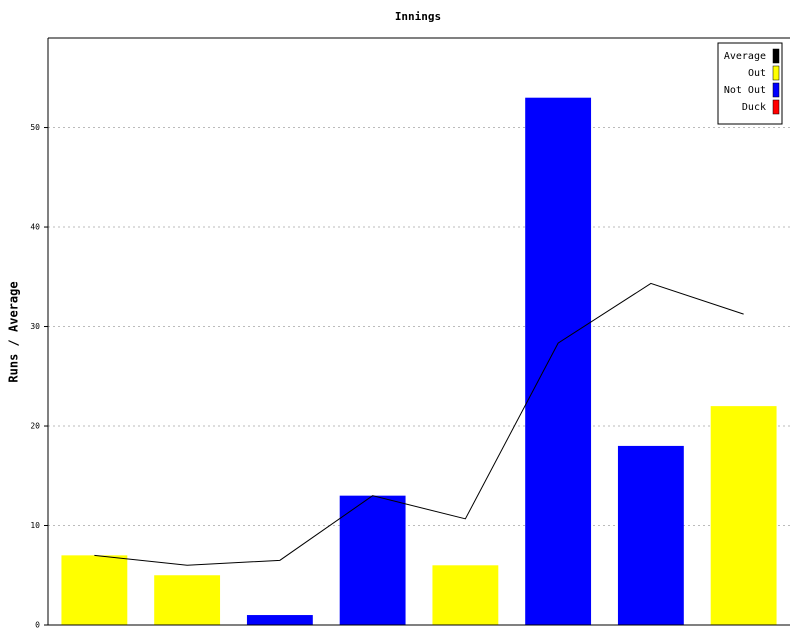 This screenshot has height=640, width=800. What do you see at coordinates (35, 525) in the screenshot?
I see `y-tick-label: 10` at bounding box center [35, 525].